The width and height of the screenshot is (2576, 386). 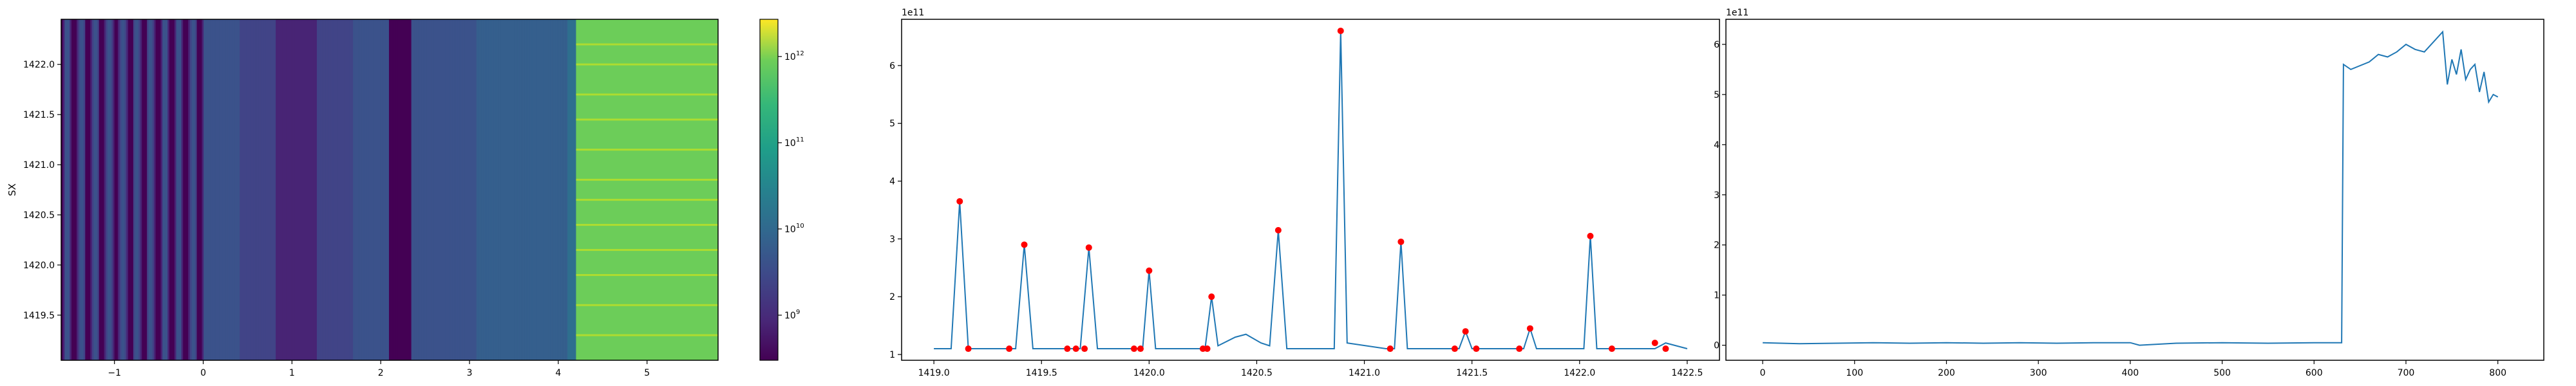 I want to click on colorbar-tick-exponent: 10, so click(x=800, y=226).